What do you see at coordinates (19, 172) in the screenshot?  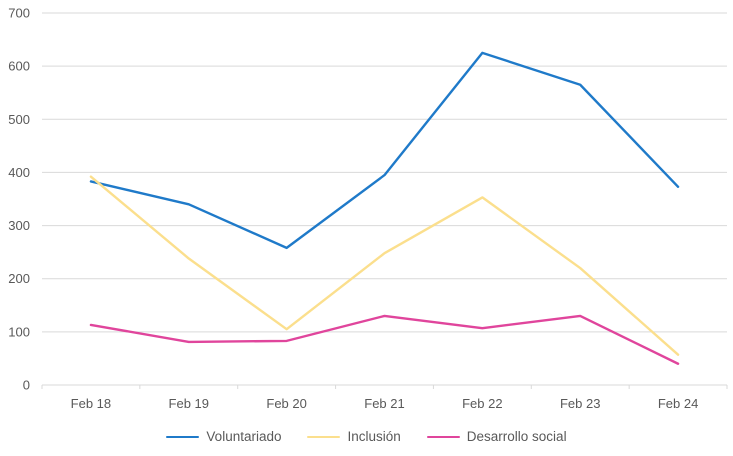 I see `y-axis-label: 400` at bounding box center [19, 172].